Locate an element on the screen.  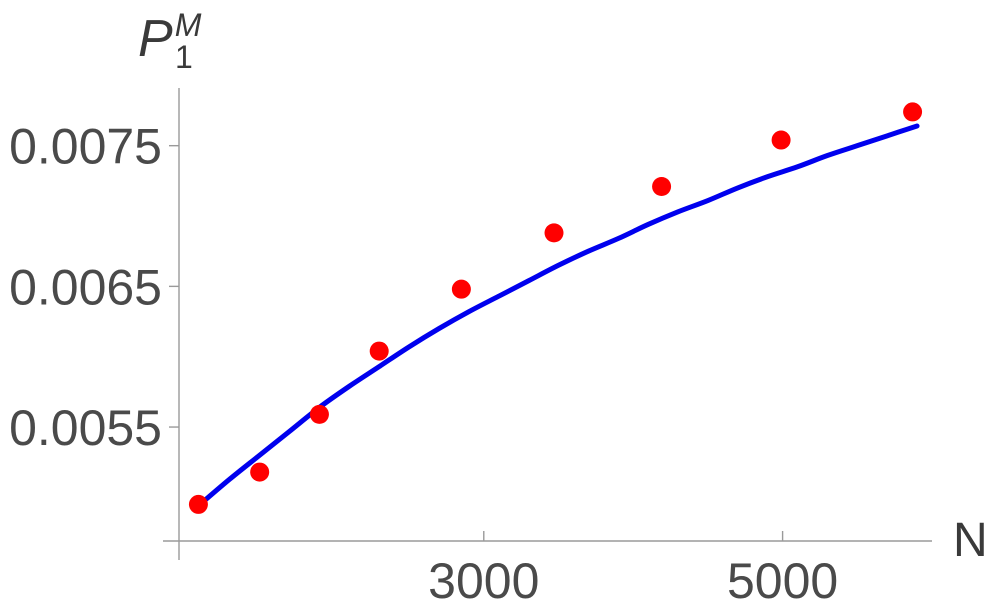
y-axis-title: PM is located at coordinates (170, 37).